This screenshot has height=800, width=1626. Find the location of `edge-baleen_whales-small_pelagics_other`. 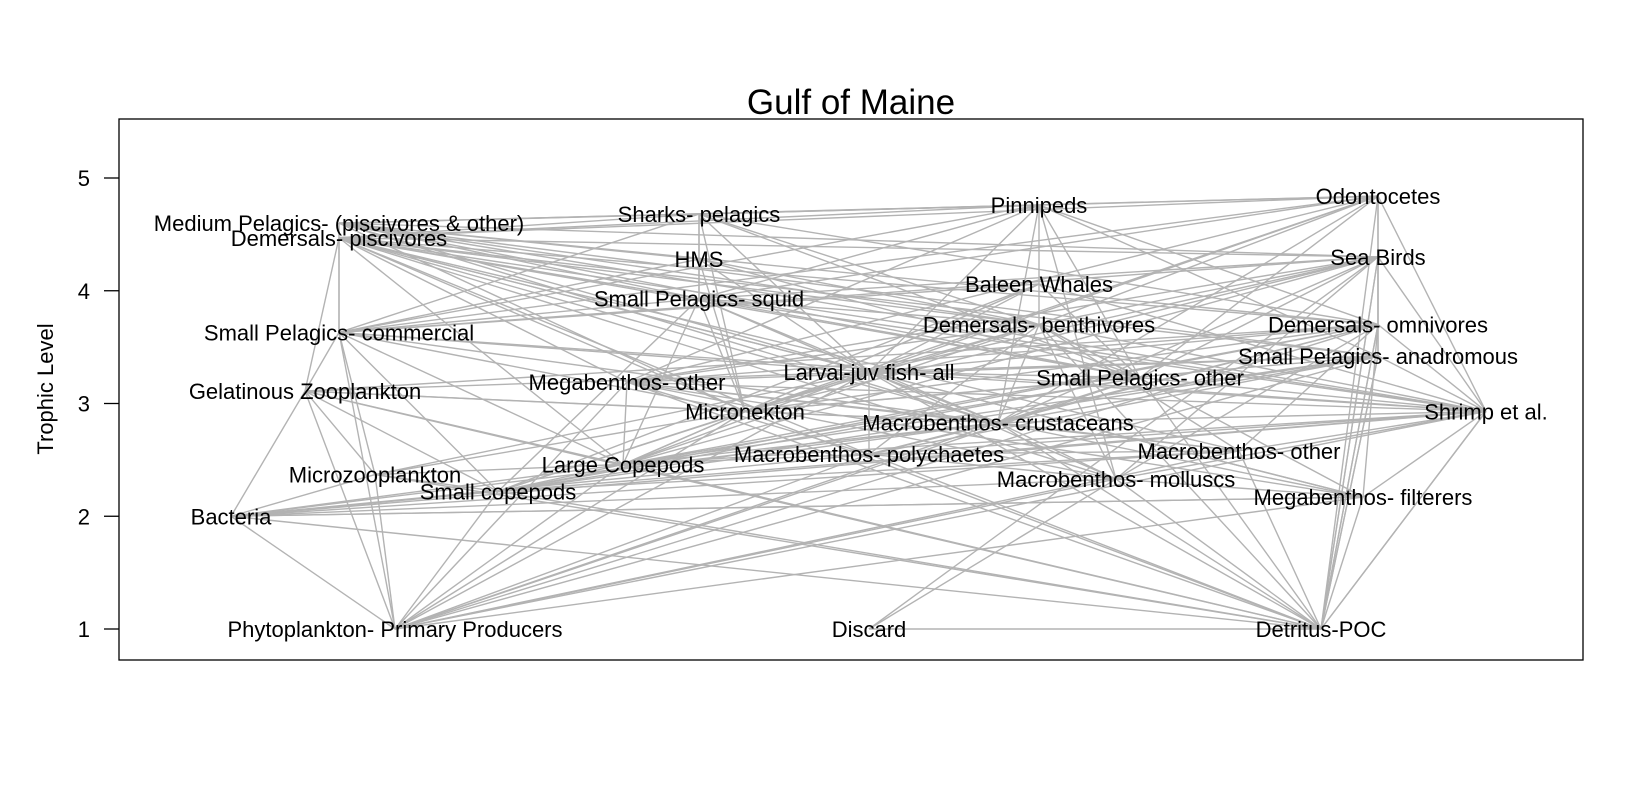

edge-baleen_whales-small_pelagics_other is located at coordinates (1089, 331).